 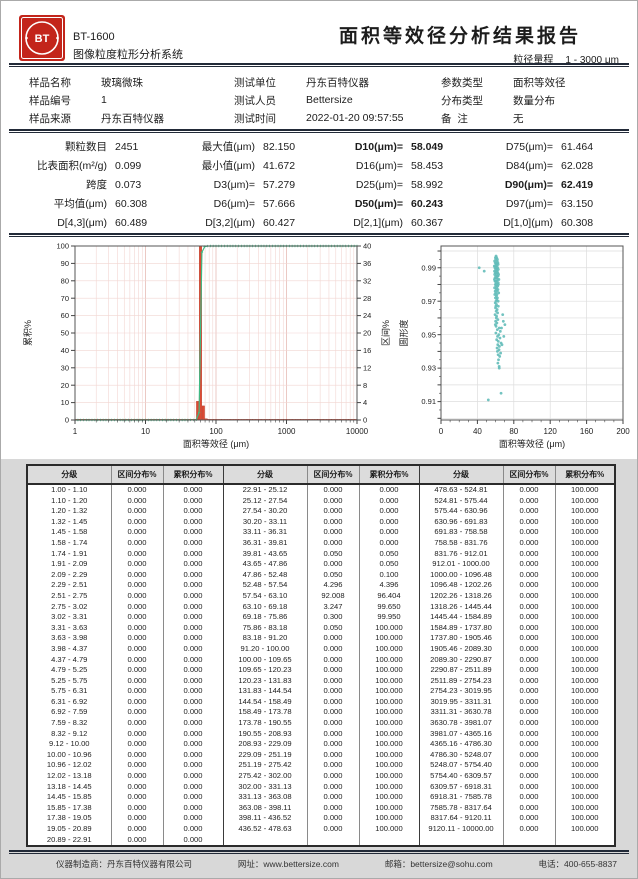 What do you see at coordinates (388, 585) in the screenshot?
I see `cumulative-cell: 4.396` at bounding box center [388, 585].